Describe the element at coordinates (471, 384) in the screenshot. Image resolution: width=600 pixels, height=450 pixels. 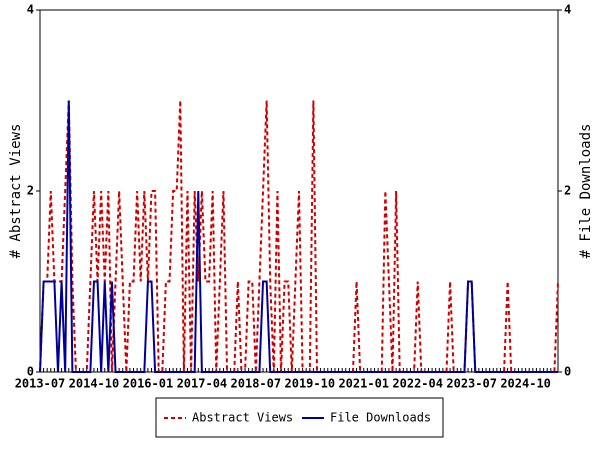
I see `x-tick-label: 2023-07` at that location.